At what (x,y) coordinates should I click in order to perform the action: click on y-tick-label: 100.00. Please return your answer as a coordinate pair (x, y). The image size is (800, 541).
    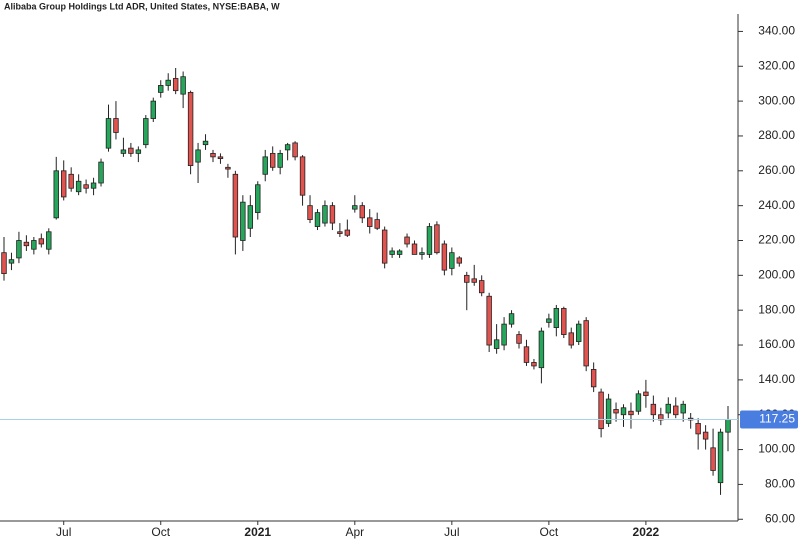
    Looking at the image, I should click on (776, 449).